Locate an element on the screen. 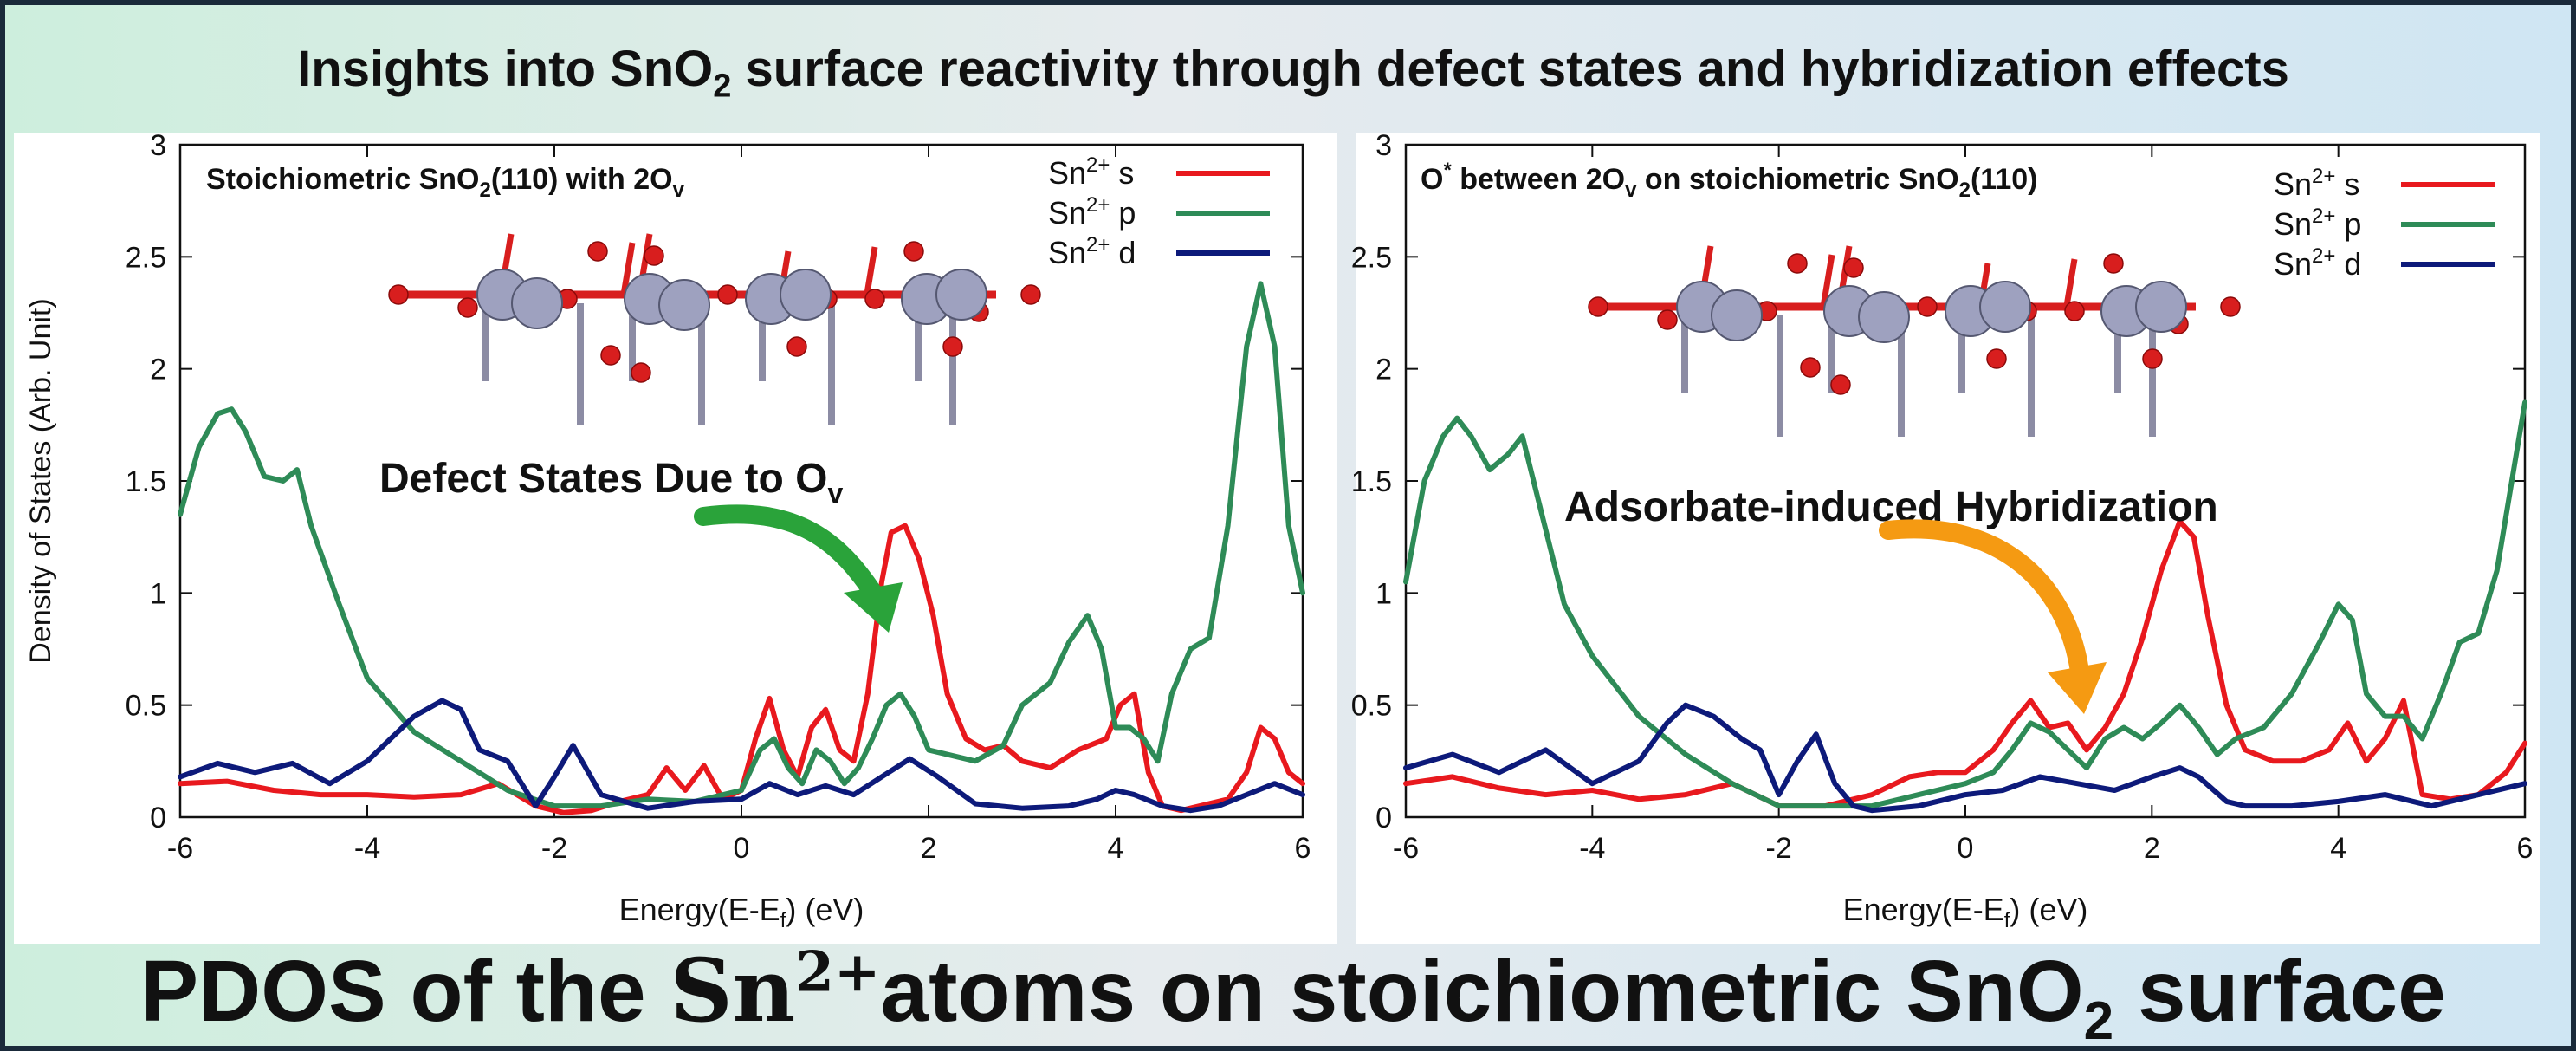 Image resolution: width=2576 pixels, height=1052 pixels. footer-pre: PDOS of the is located at coordinates (405, 992).